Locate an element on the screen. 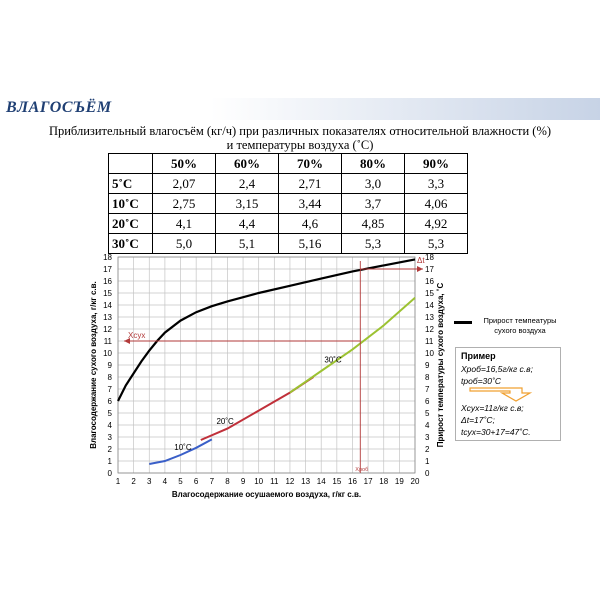  y-tick-label-right: 0 is located at coordinates (427, 473).